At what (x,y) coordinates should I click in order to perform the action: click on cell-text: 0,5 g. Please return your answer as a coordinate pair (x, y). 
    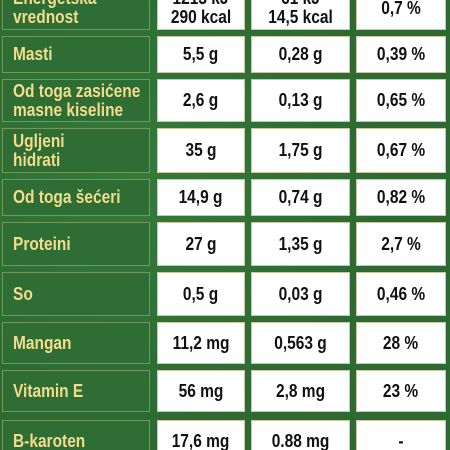
    Looking at the image, I should click on (201, 293).